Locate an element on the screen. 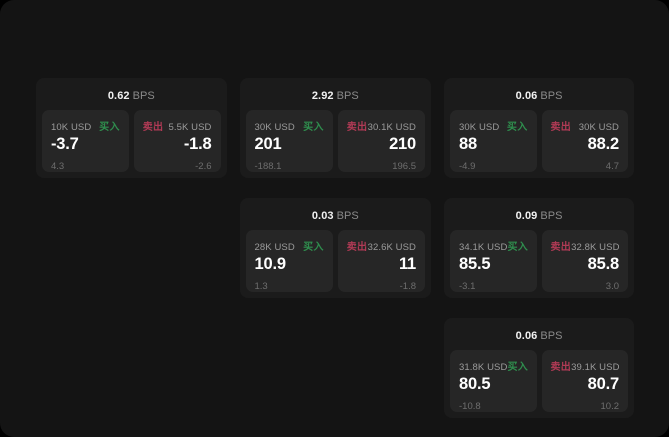 The width and height of the screenshot is (669, 437). buy-panel-header: 31.8K USD 买入 is located at coordinates (494, 365).